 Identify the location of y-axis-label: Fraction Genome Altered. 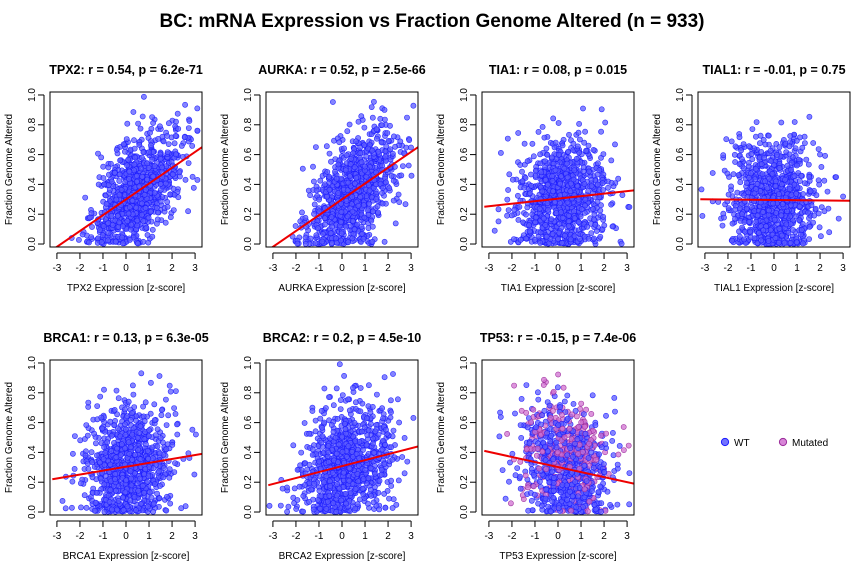
(9, 169).